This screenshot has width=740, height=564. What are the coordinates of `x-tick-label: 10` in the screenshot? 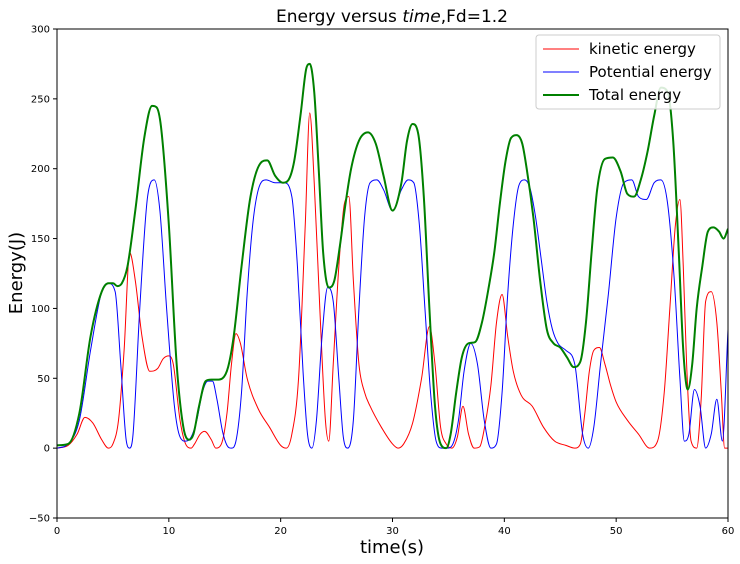 It's located at (168, 531).